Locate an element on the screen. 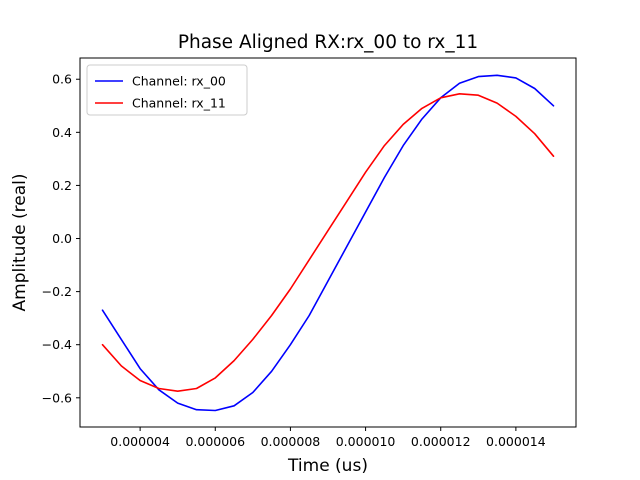  x-tick-label: 0.000012 is located at coordinates (441, 441).